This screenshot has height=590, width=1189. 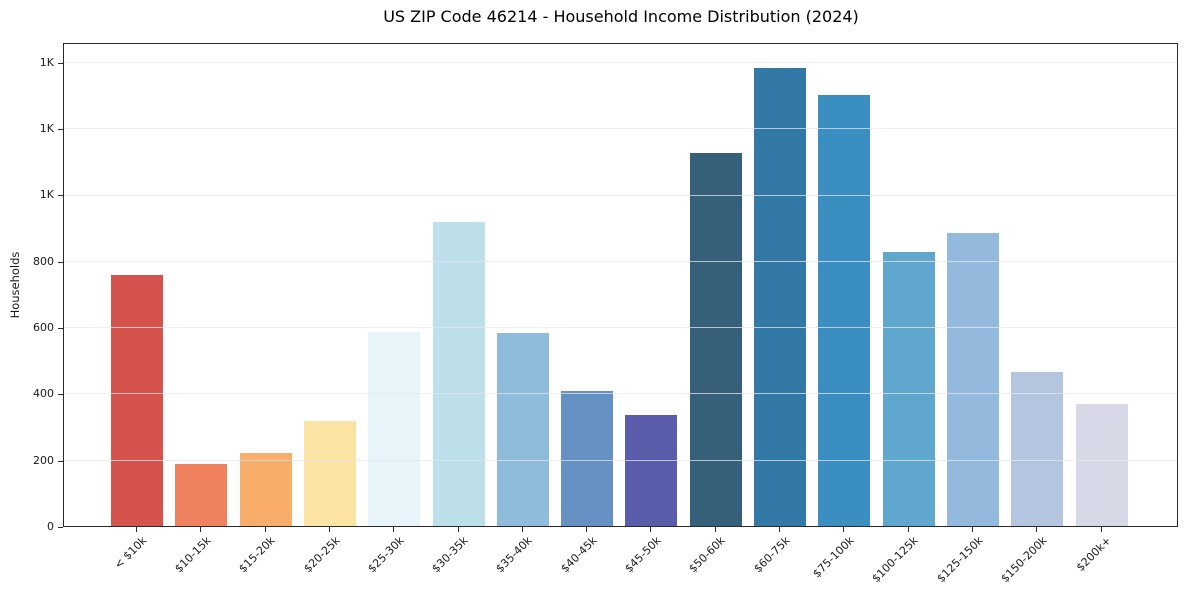 What do you see at coordinates (329, 473) in the screenshot?
I see `bar-20-25k` at bounding box center [329, 473].